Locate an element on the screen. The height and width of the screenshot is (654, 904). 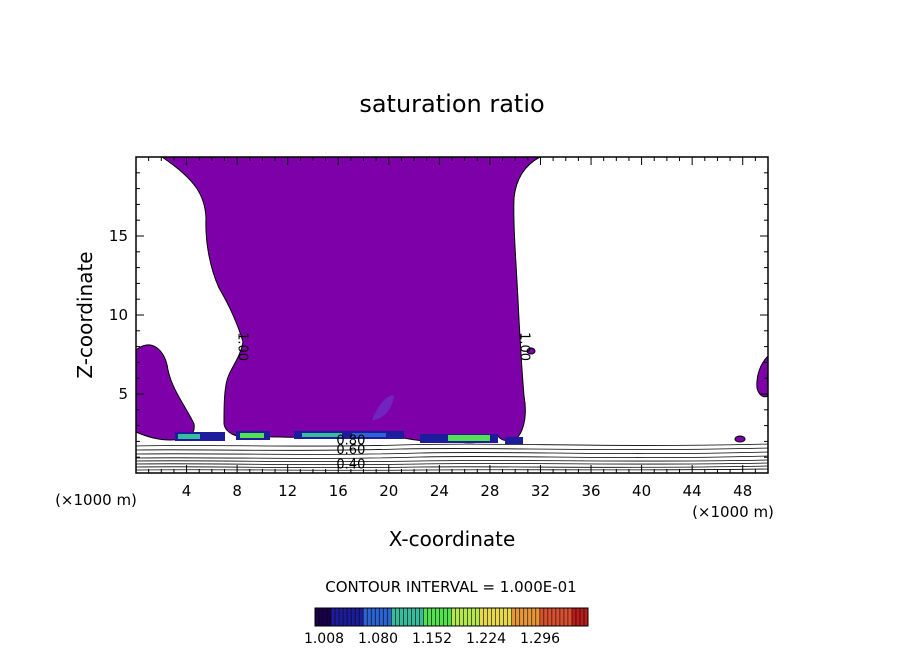
saturated-cell is located at coordinates (531, 351).